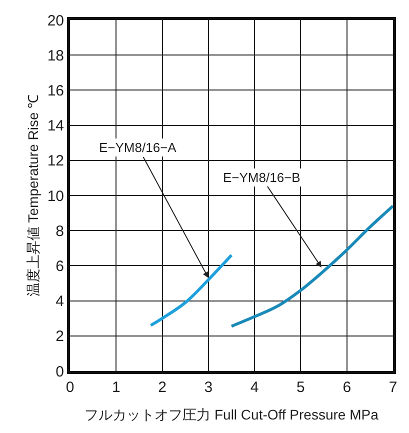  Describe the element at coordinates (231, 414) in the screenshot. I see `x-axis-title: フルカットオフ圧力 Full Cut-Off Pressure MPa` at that location.